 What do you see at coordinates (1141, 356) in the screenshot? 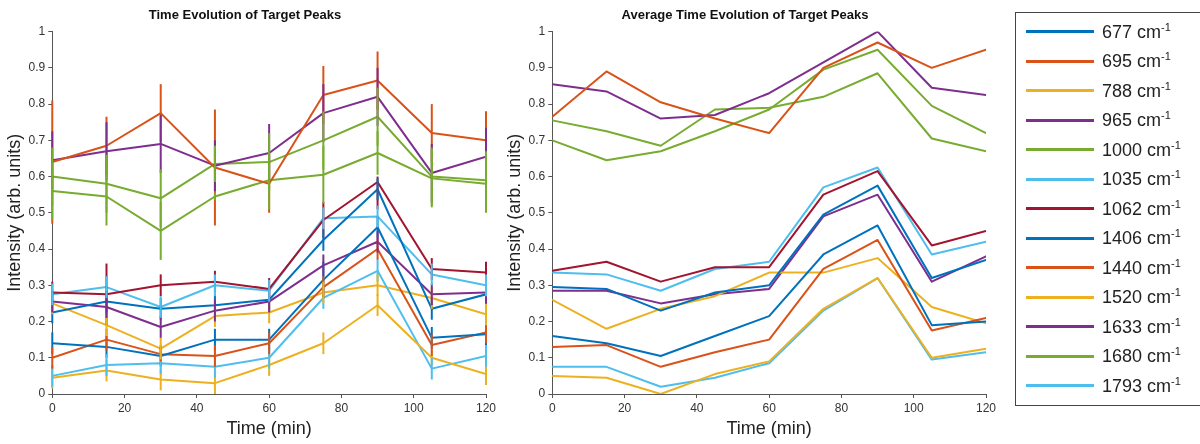
I see `legend-label: 1680 cm$^{-1}$` at bounding box center [1141, 356].